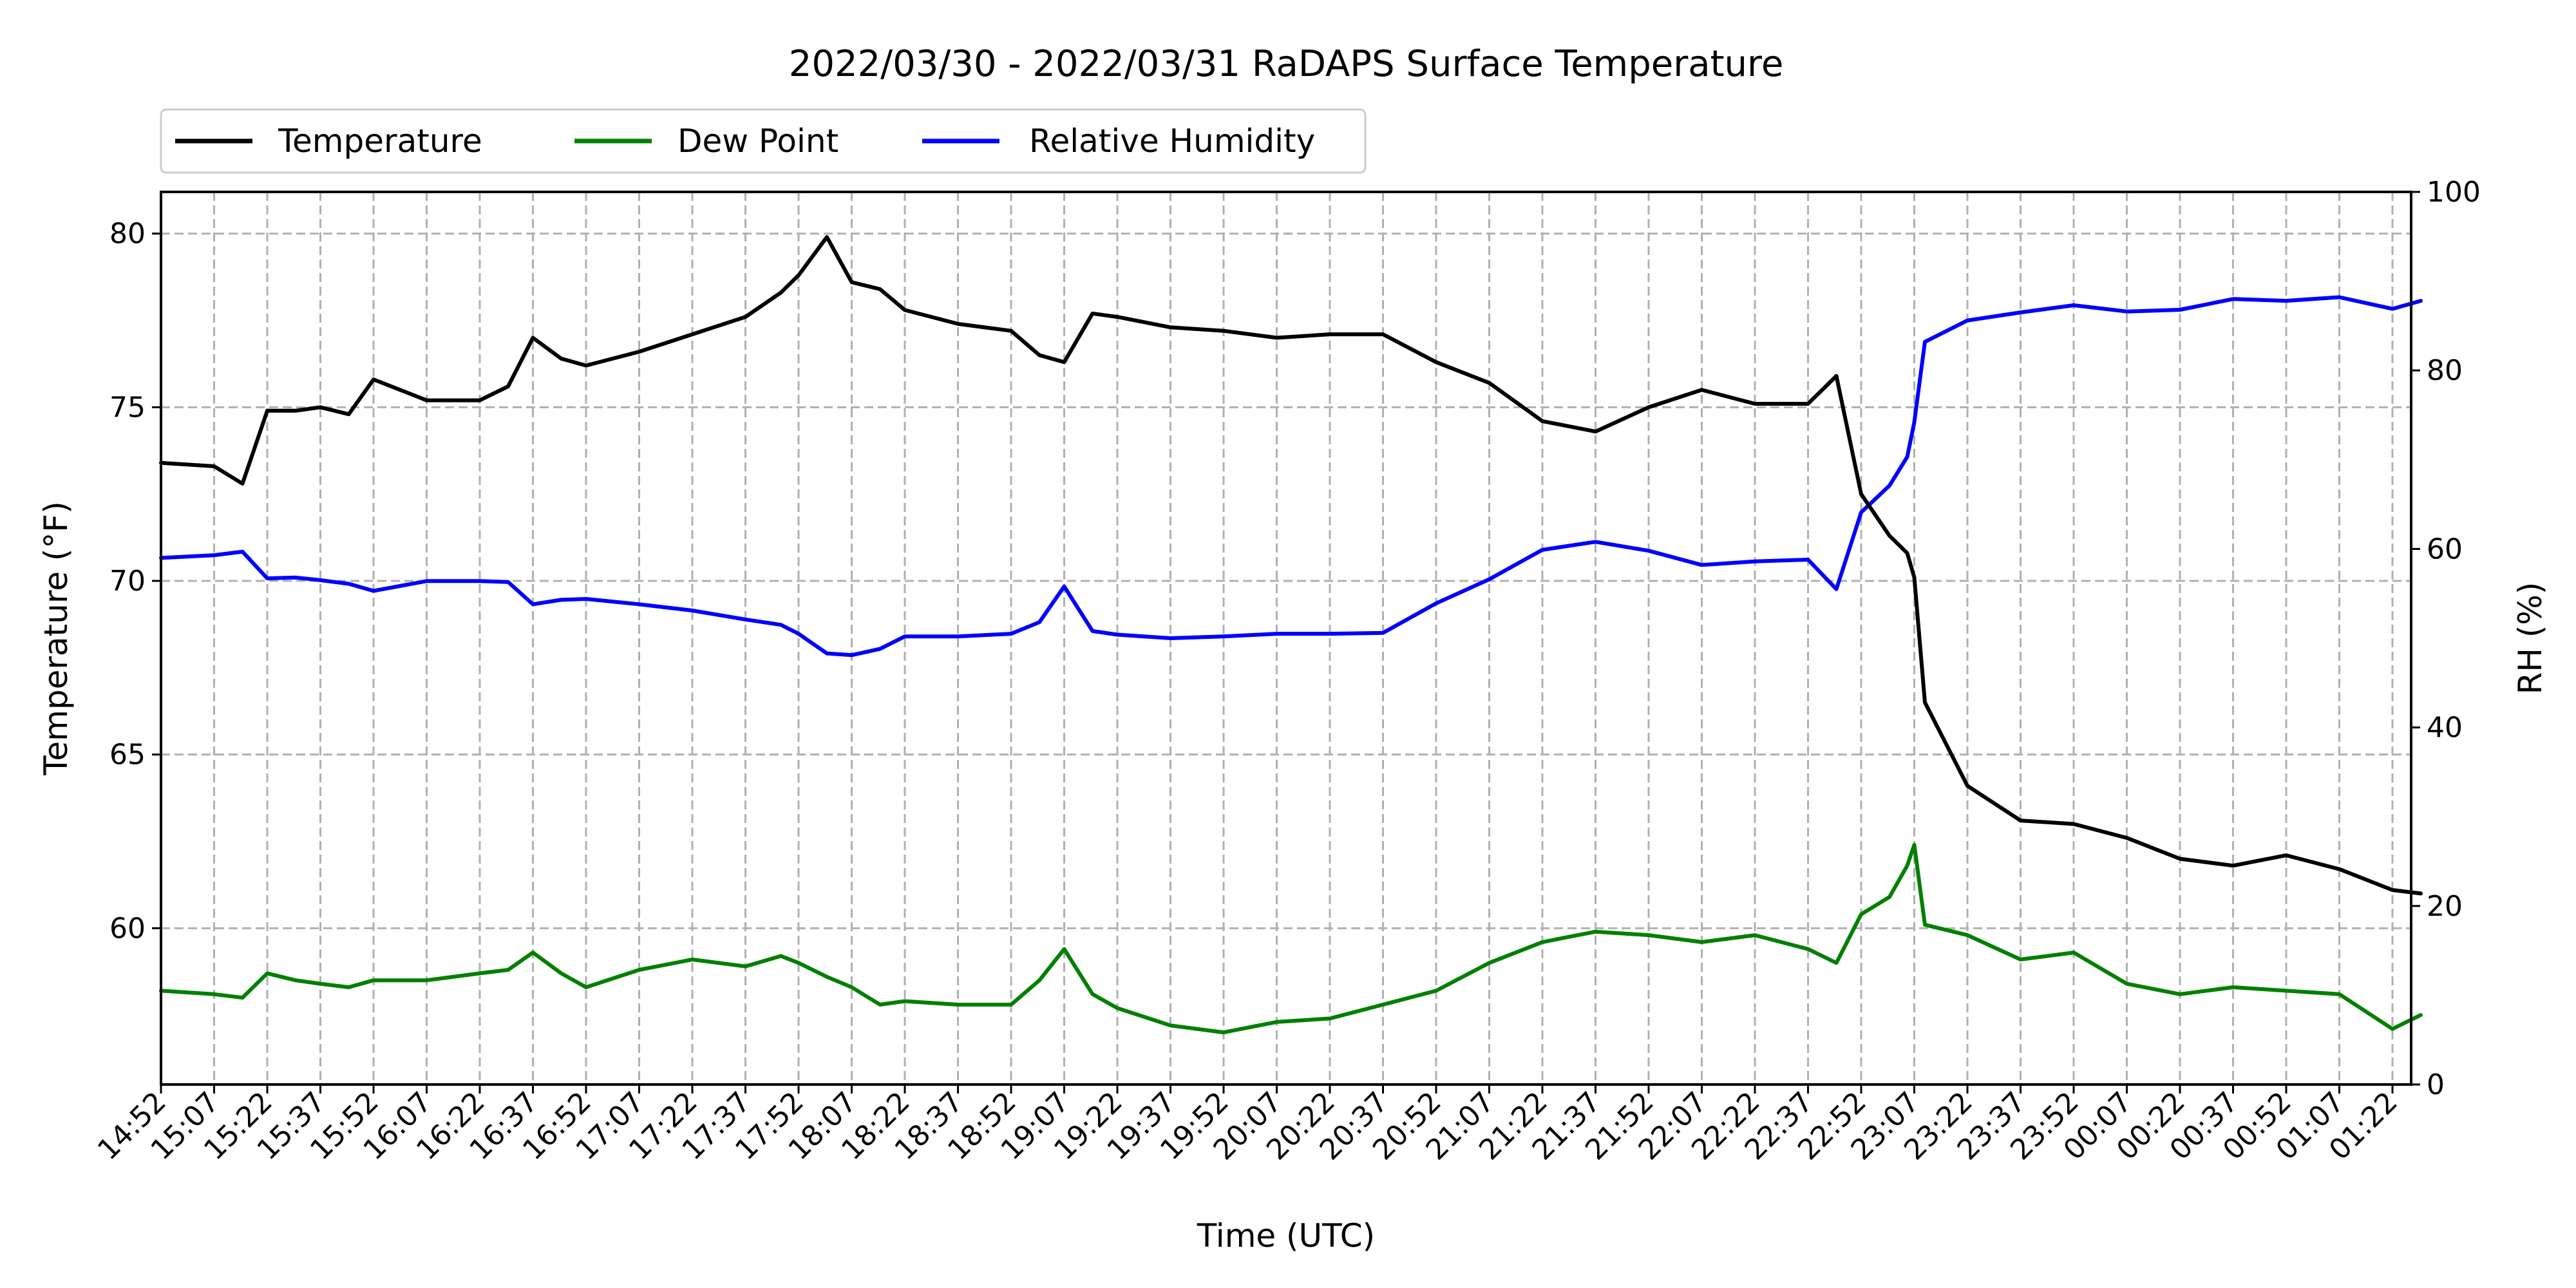  I want to click on x-axis-label: Time (UTC), so click(1286, 1236).